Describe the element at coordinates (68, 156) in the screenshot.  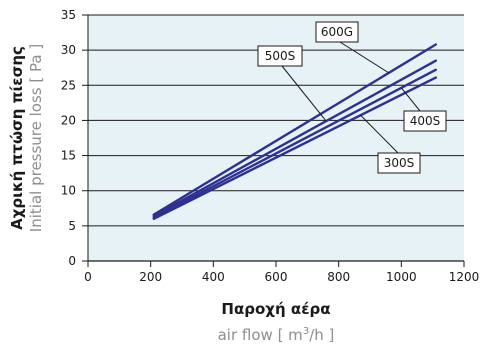
I see `y-tick-label: 15` at that location.